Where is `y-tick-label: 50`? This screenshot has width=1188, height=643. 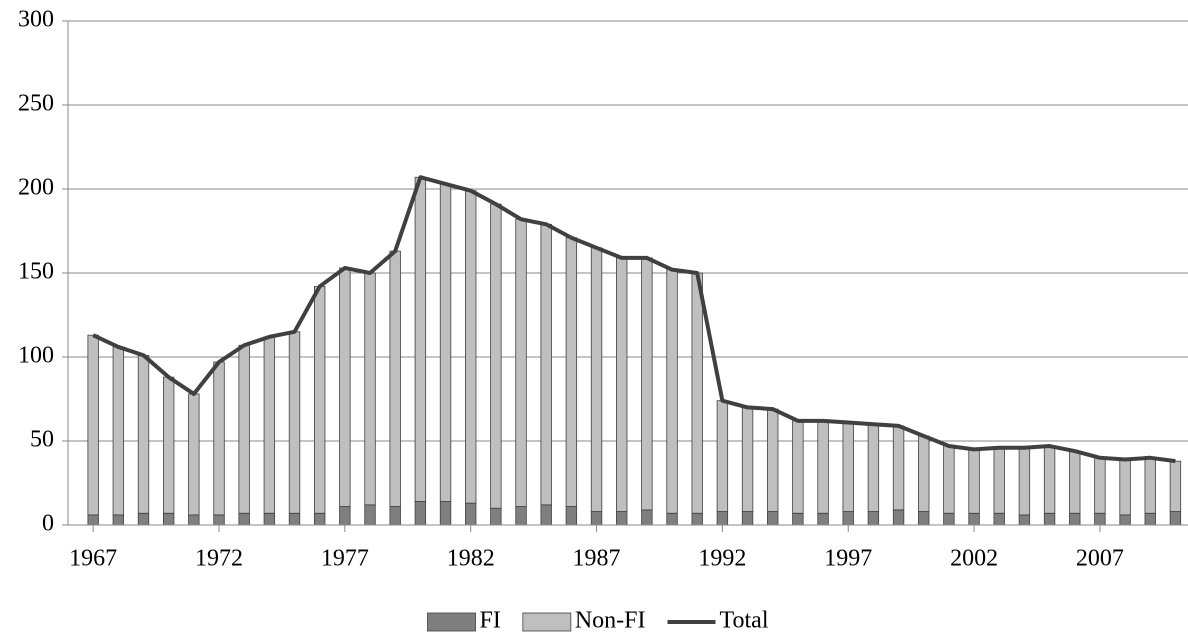
y-tick-label: 50 is located at coordinates (42, 440).